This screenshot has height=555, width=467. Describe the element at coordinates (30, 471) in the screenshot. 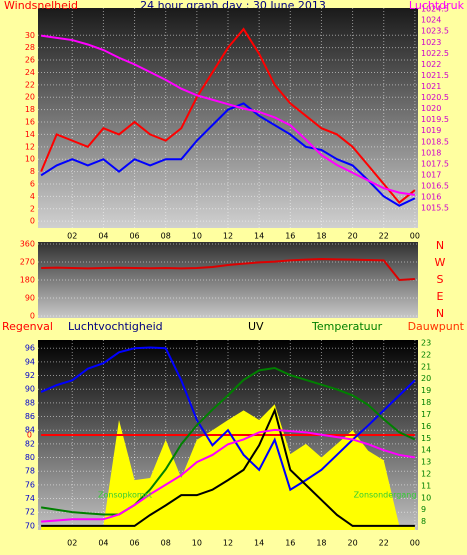

I see `y-tick-label: 78` at that location.